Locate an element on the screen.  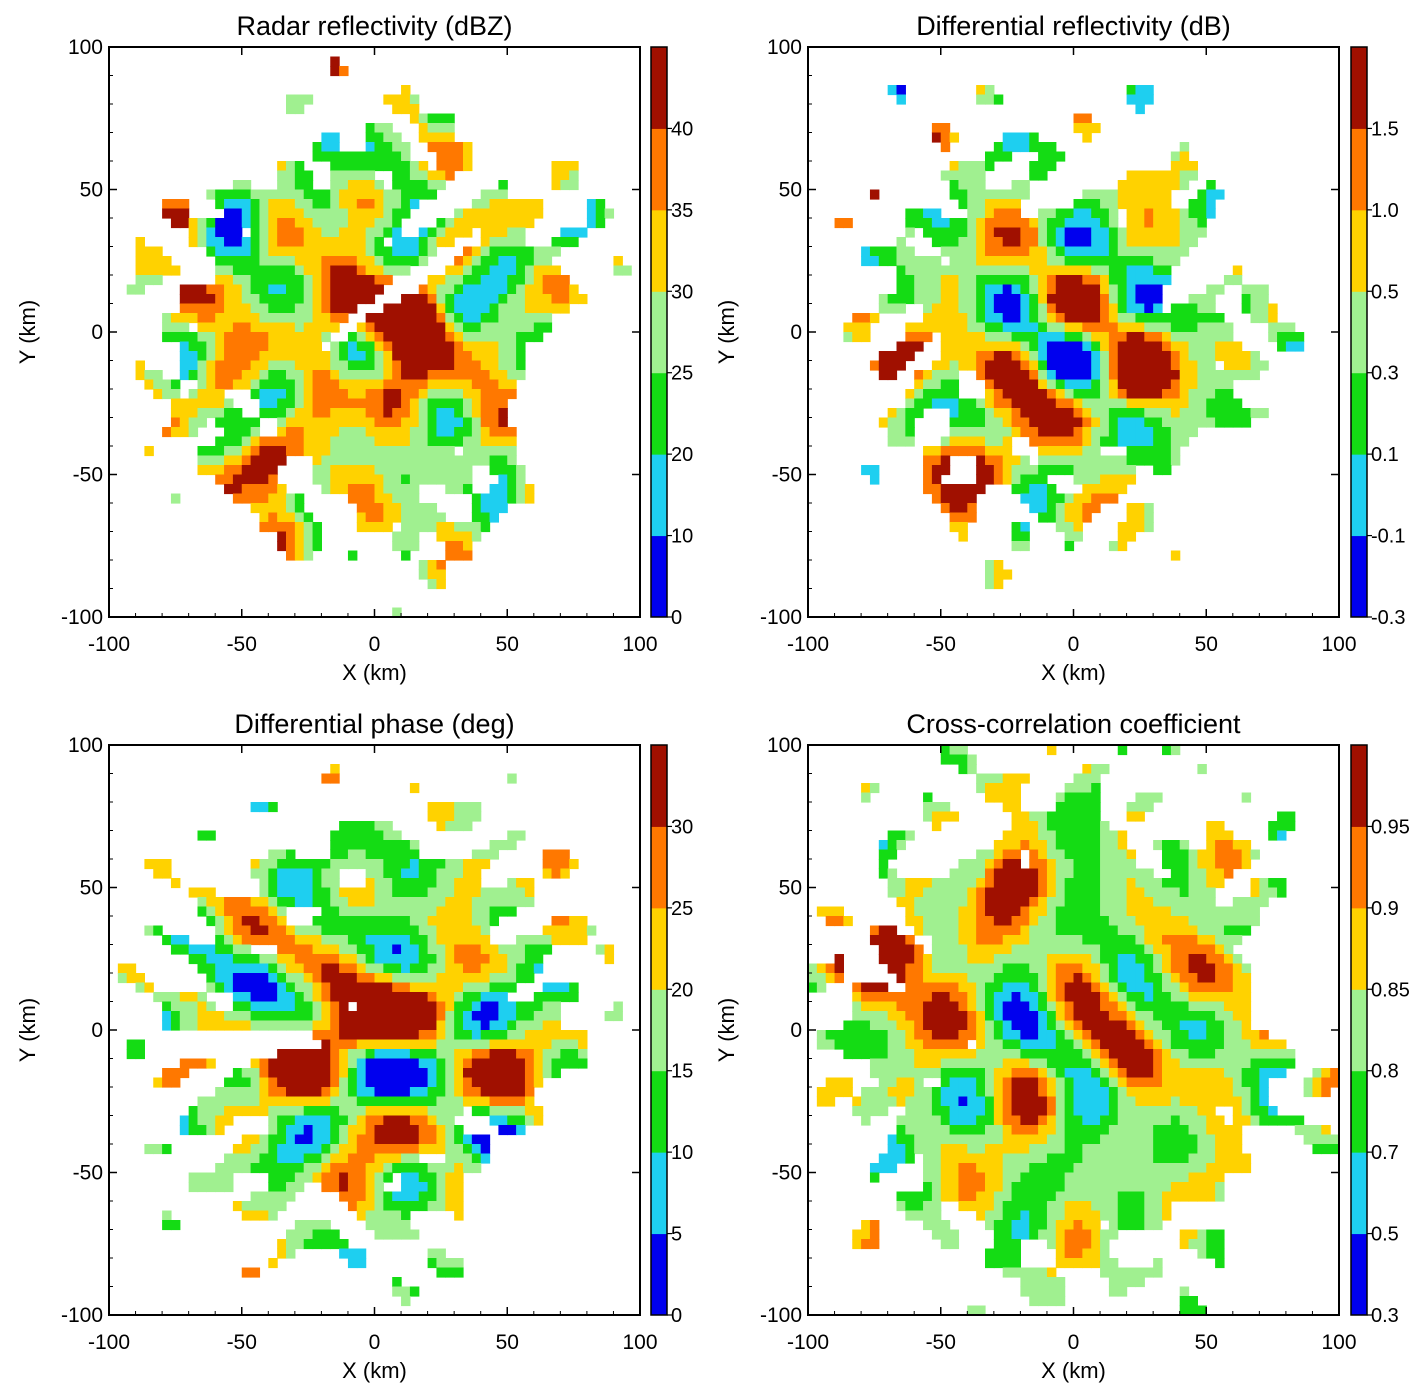
y-tick-label: -50 is located at coordinates (88, 475).